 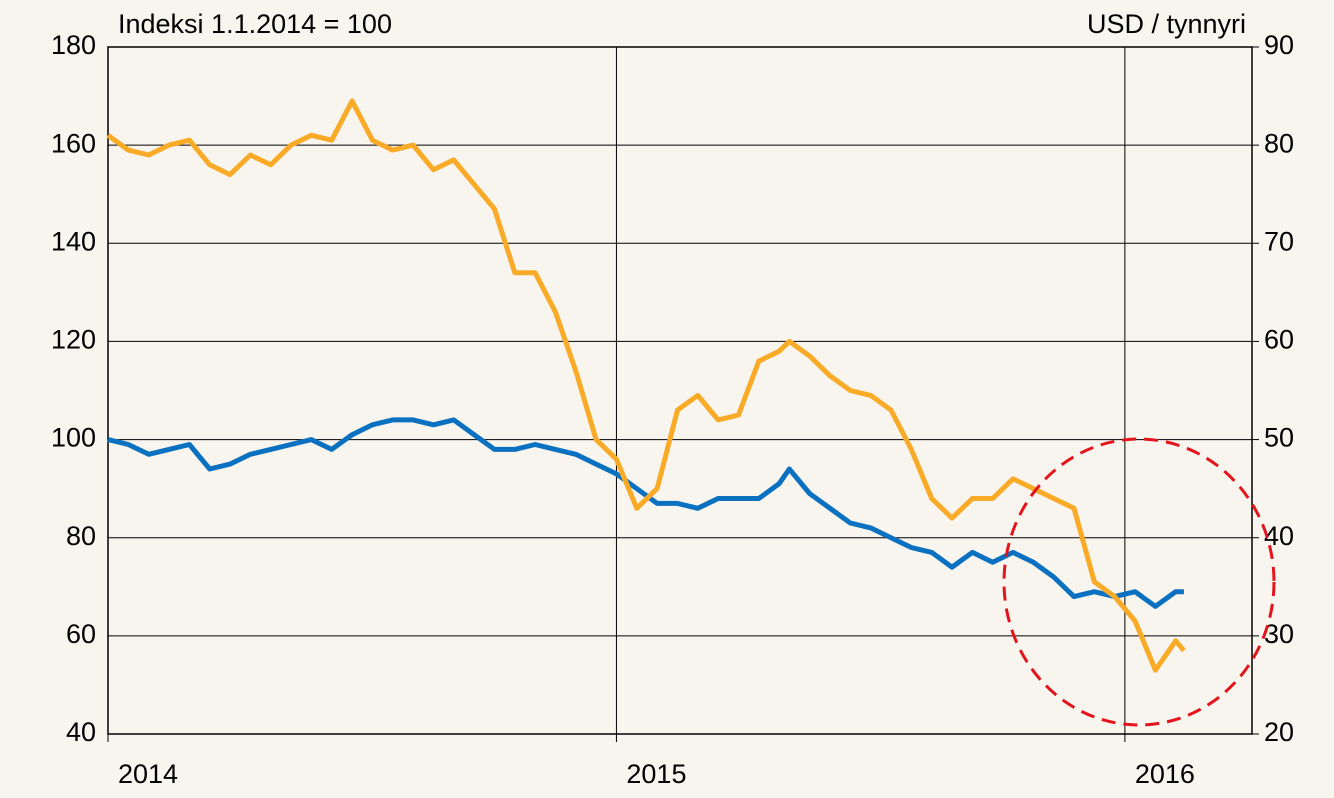 I want to click on y2-tick-label: 90, so click(x=1279, y=45).